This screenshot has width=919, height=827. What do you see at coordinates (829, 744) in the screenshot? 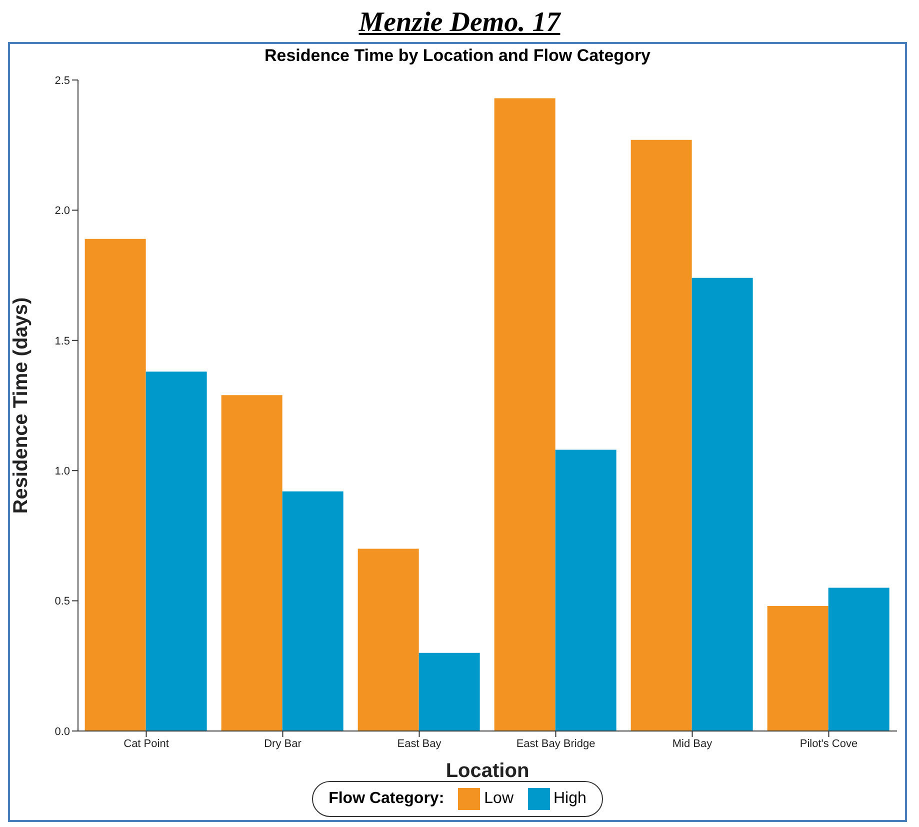
I see `x-tick-label: Pilot's Cove` at bounding box center [829, 744].